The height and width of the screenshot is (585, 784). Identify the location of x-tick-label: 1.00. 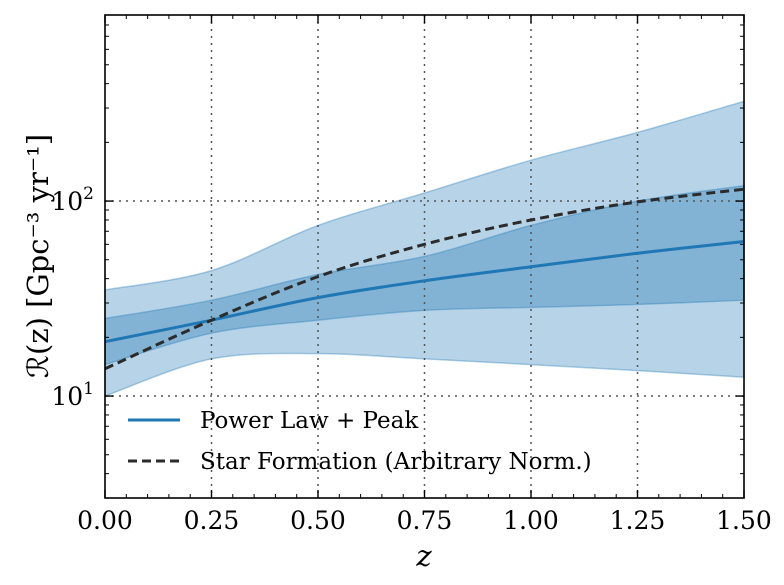
(531, 520).